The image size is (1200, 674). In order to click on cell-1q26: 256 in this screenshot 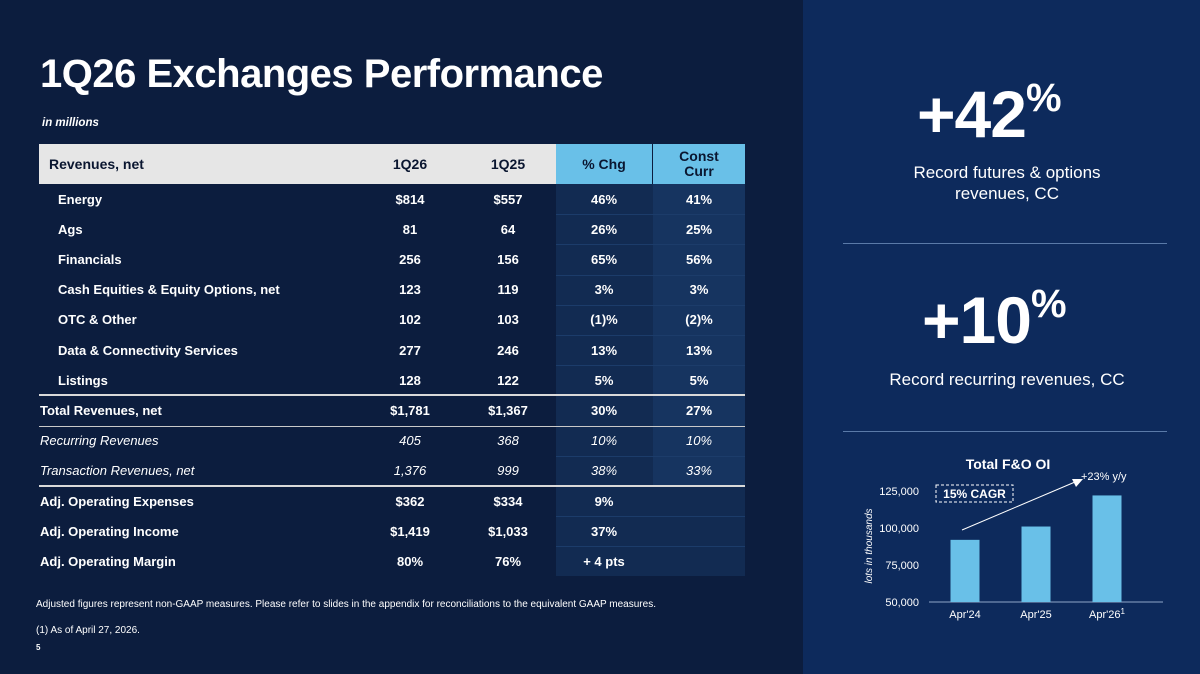, I will do `click(410, 259)`.